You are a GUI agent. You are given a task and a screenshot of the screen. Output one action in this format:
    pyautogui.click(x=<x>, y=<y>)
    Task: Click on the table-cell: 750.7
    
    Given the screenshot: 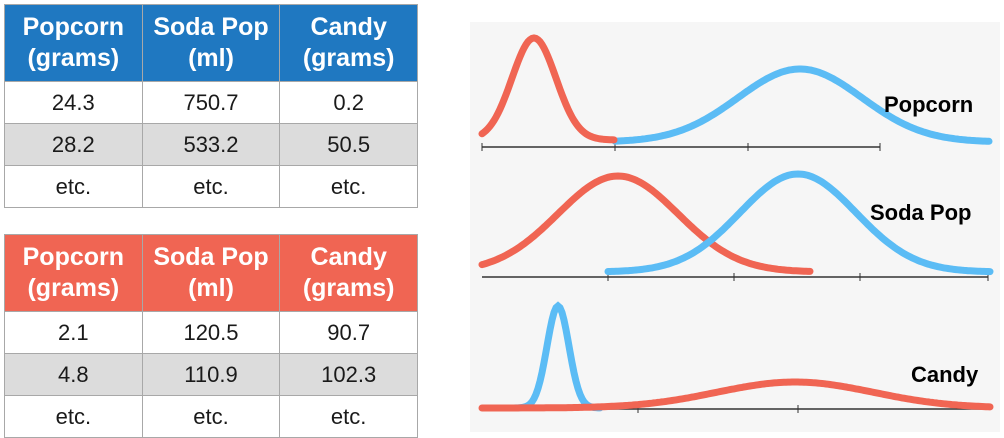 What is the action you would take?
    pyautogui.click(x=211, y=102)
    